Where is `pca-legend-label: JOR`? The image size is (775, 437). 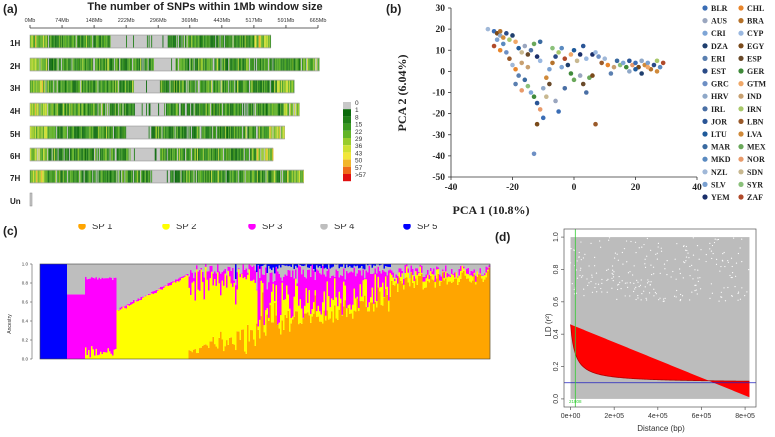 pca-legend-label: JOR is located at coordinates (719, 121).